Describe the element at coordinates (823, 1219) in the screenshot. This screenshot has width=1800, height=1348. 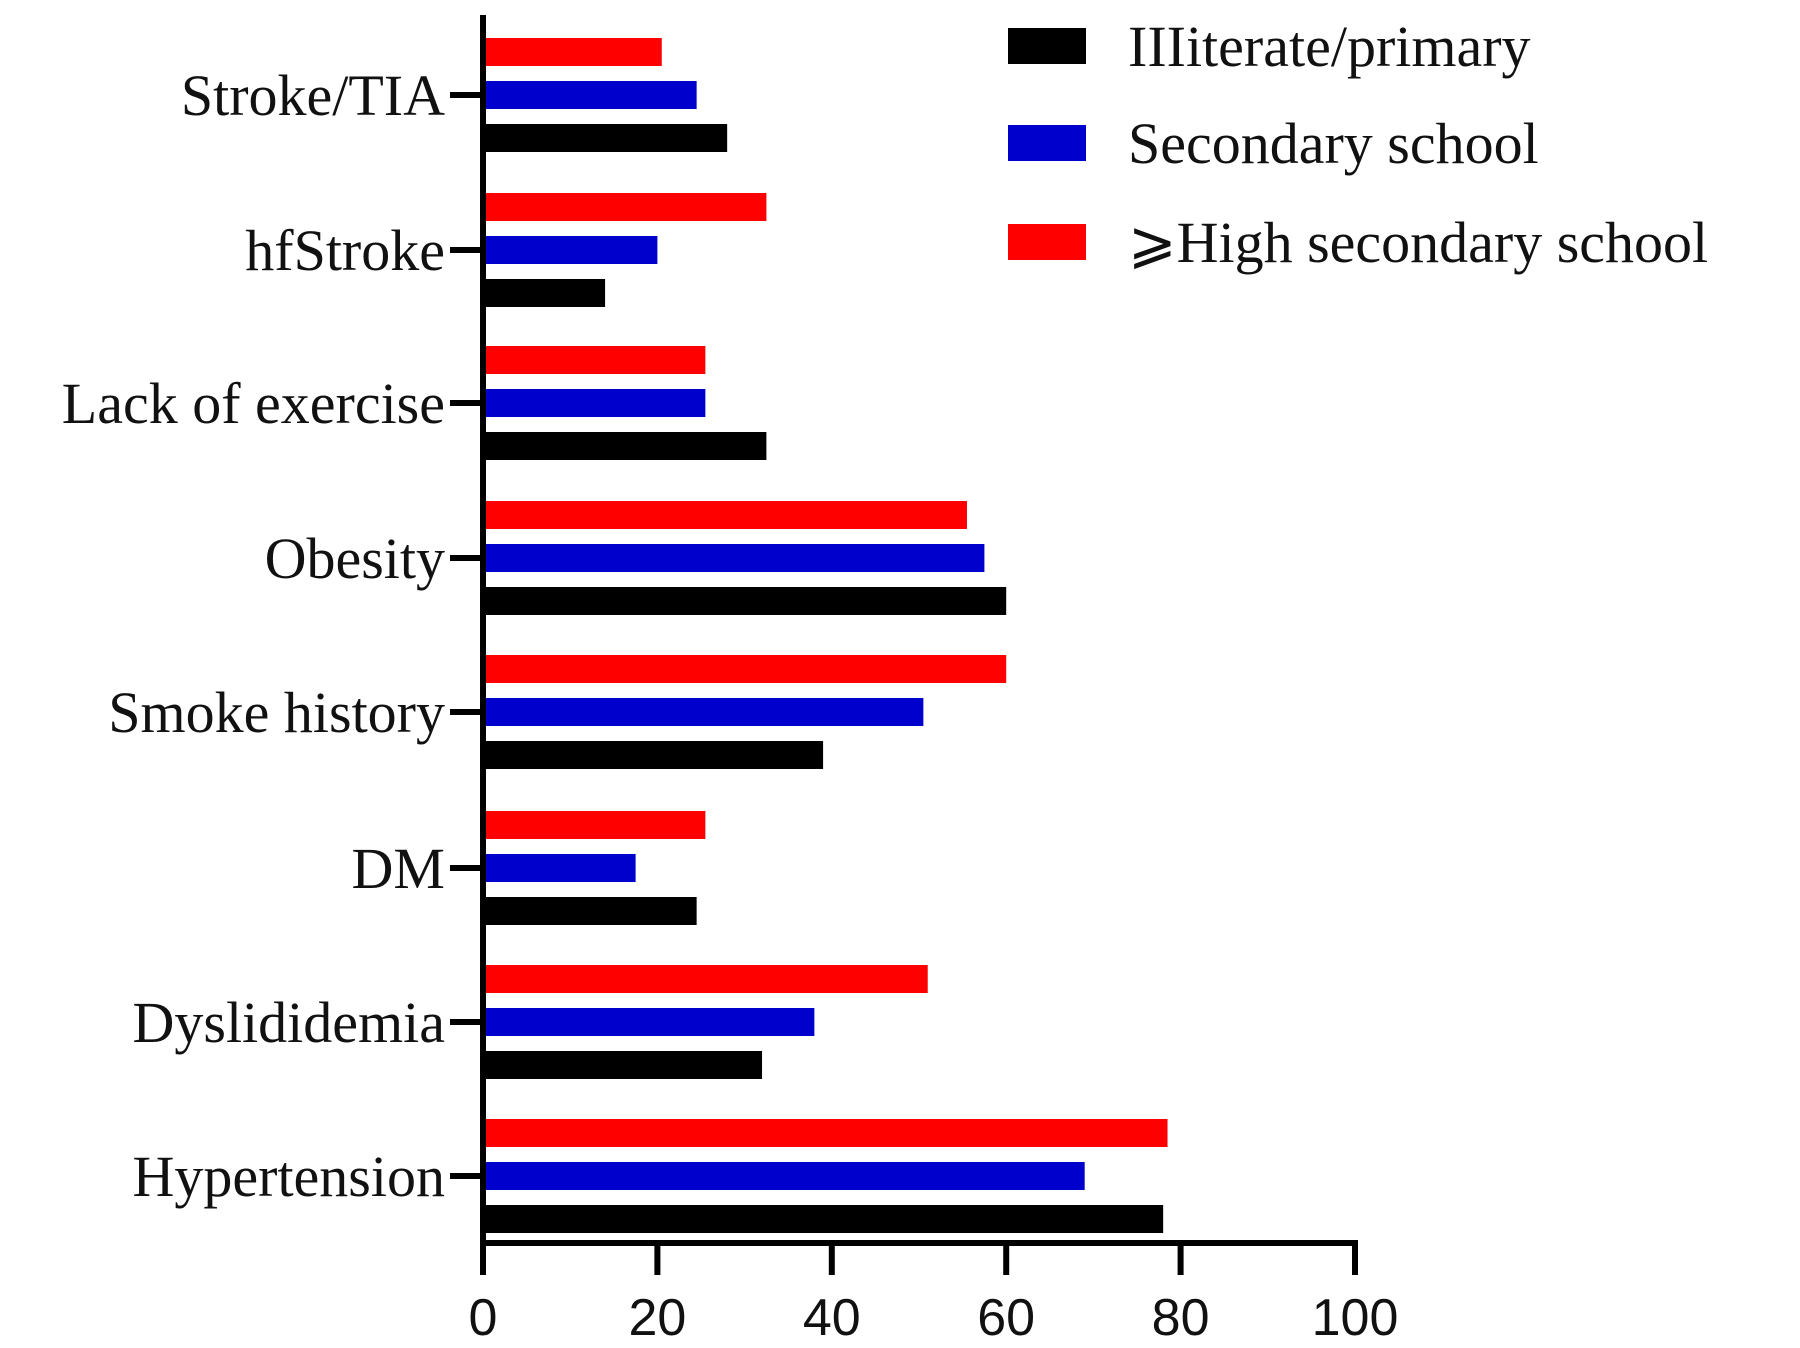
I see `bar-hypertension-iiiiterate-primary` at that location.